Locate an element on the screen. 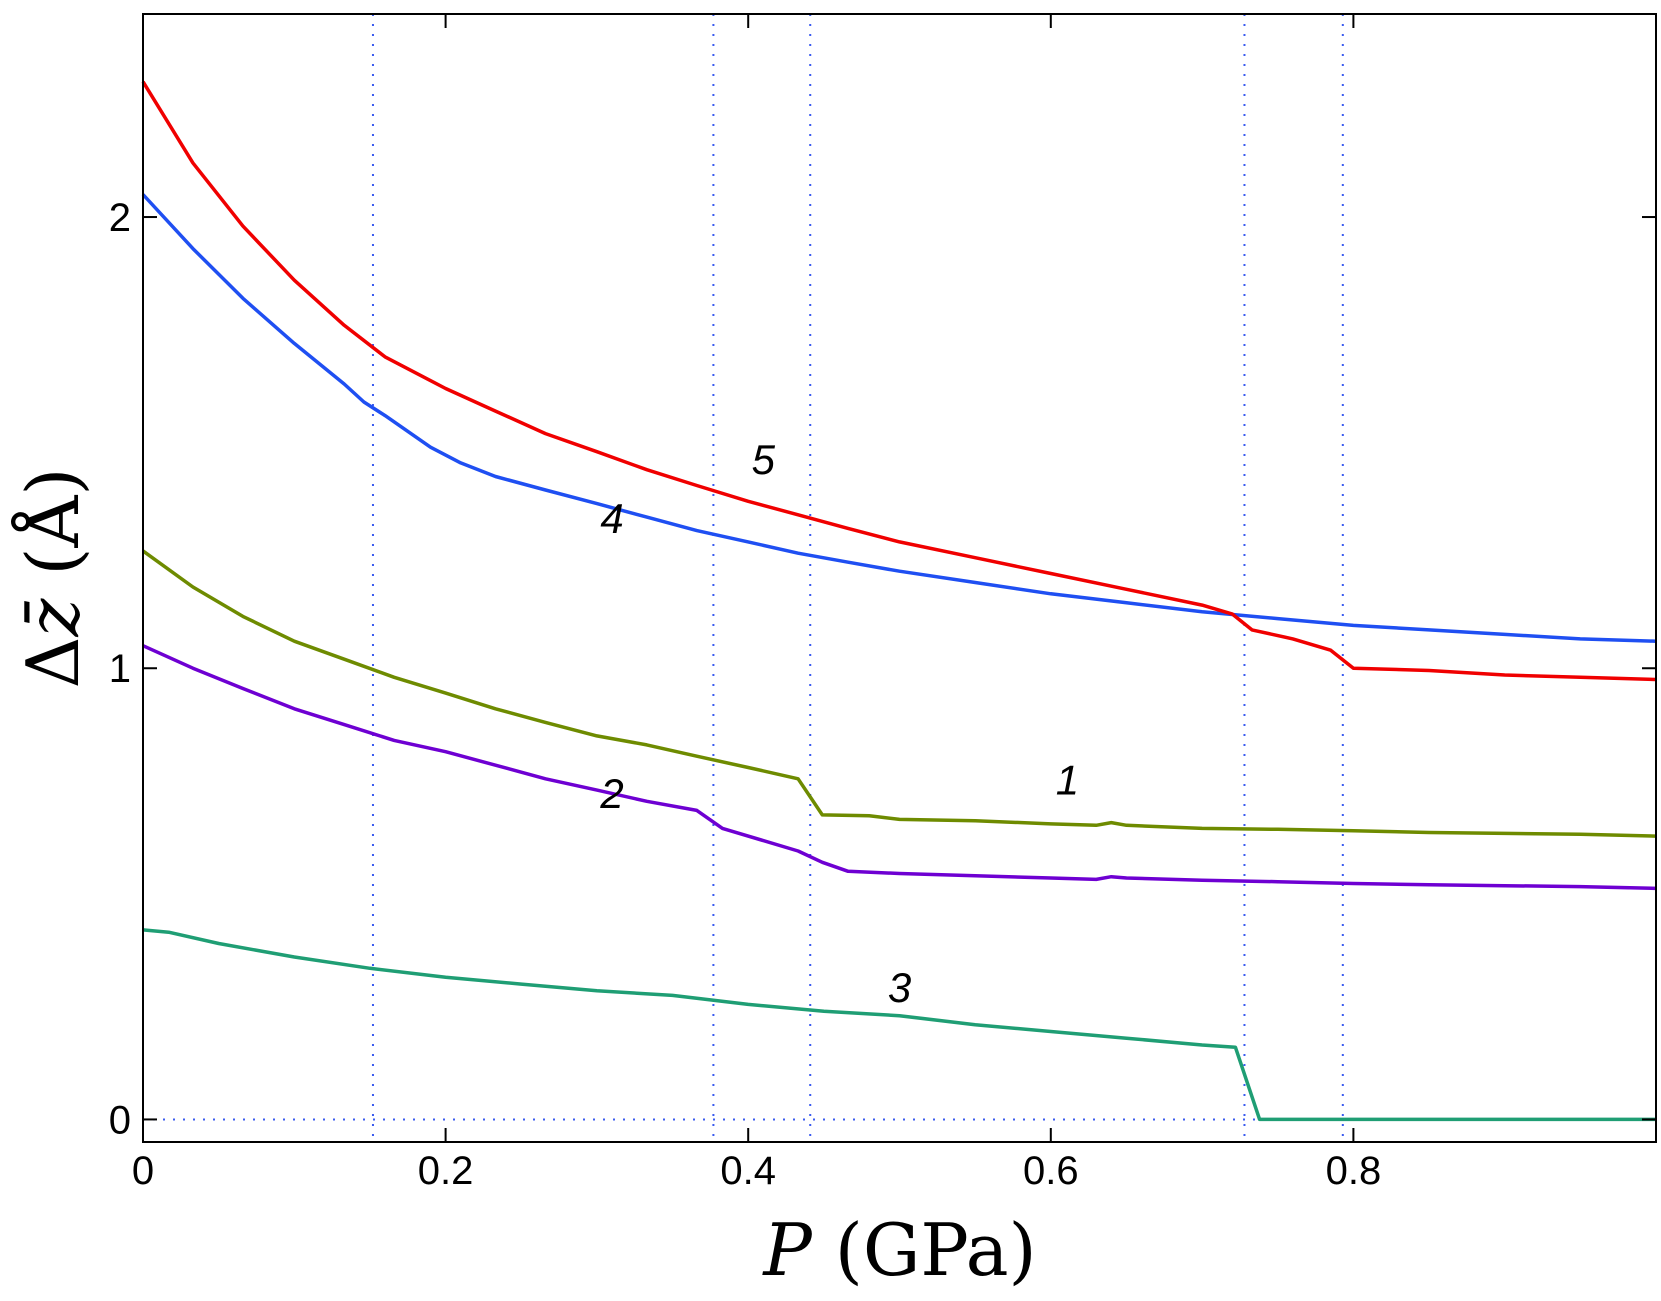 This screenshot has height=1301, width=1661. y-tick-label-2: 2 is located at coordinates (120, 218).